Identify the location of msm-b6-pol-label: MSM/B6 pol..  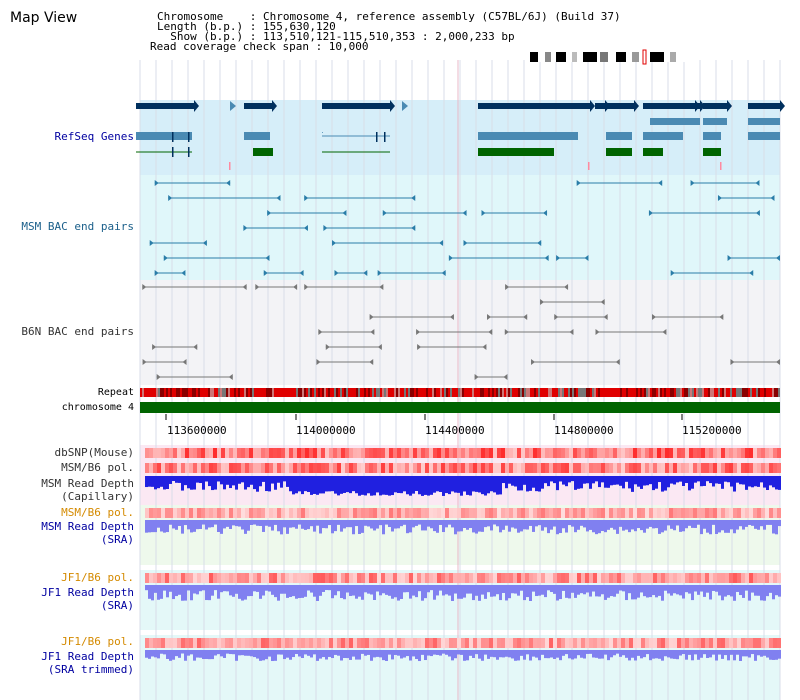
(97, 467).